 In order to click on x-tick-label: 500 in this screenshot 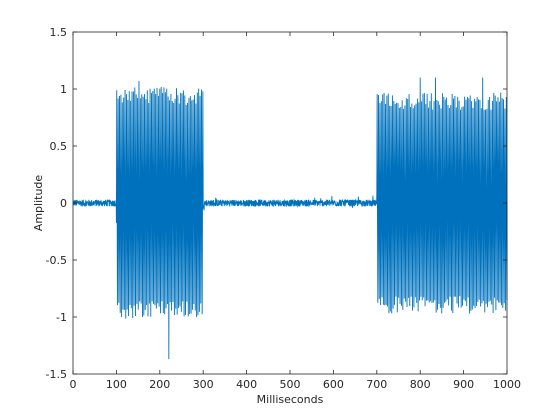, I will do `click(290, 384)`.